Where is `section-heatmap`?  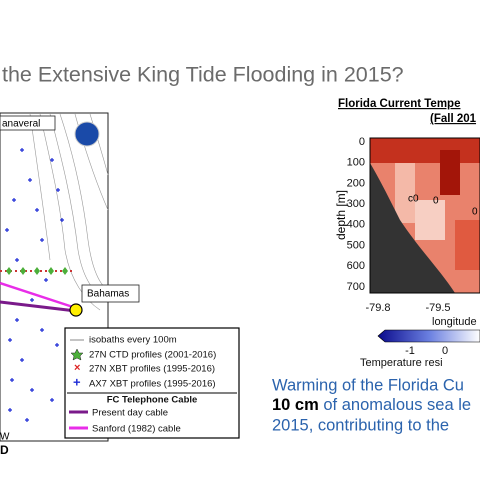
section-heatmap is located at coordinates (424, 215).